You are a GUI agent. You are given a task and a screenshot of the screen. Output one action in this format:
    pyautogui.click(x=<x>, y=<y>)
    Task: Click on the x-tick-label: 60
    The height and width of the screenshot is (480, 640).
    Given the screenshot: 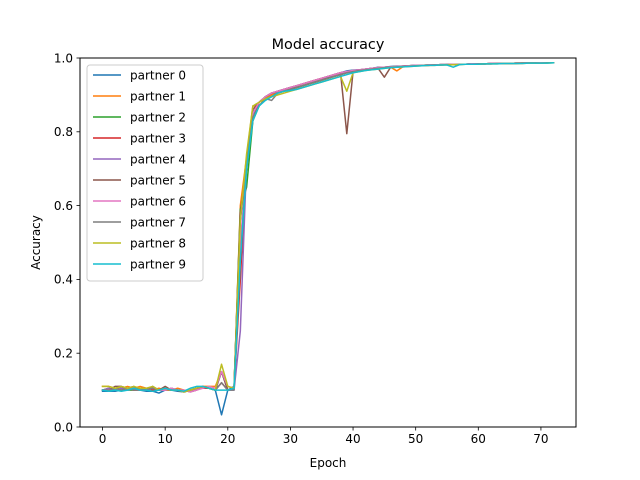 What is the action you would take?
    pyautogui.click(x=478, y=439)
    